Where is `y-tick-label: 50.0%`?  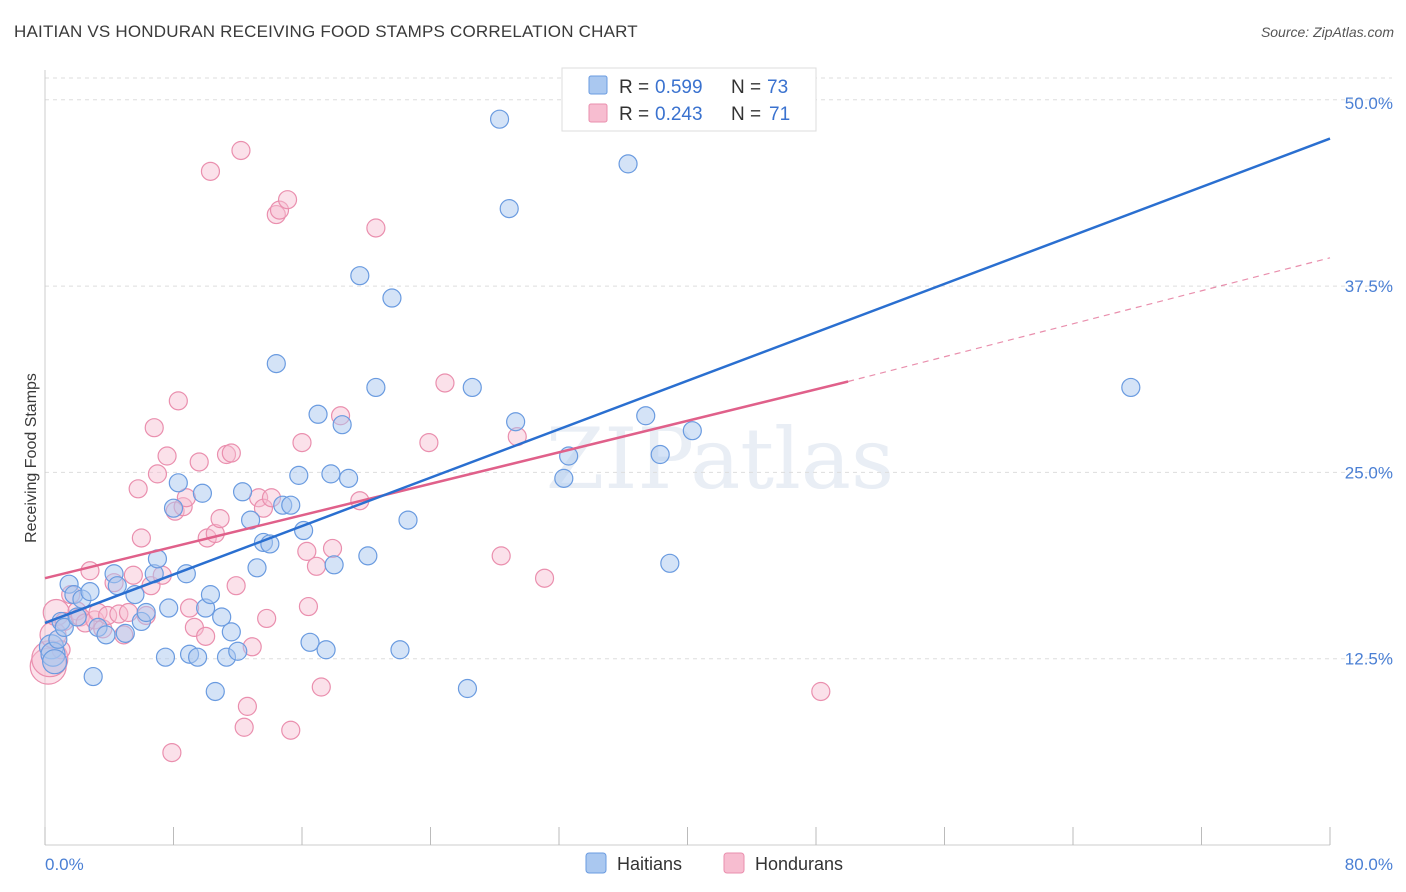 y-tick-label: 50.0% is located at coordinates (1369, 103).